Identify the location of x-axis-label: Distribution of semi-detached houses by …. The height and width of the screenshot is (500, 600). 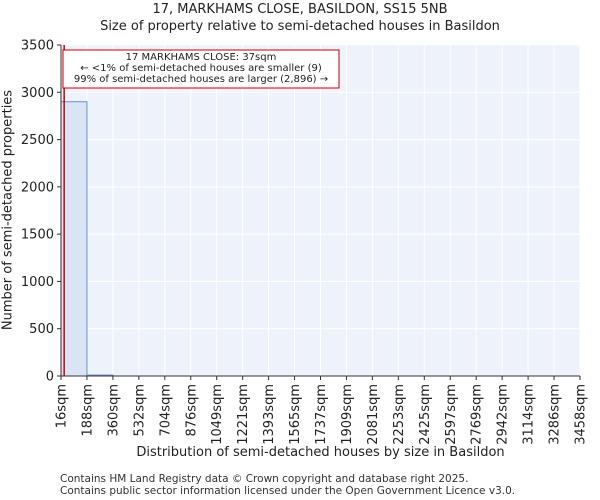
(320, 452).